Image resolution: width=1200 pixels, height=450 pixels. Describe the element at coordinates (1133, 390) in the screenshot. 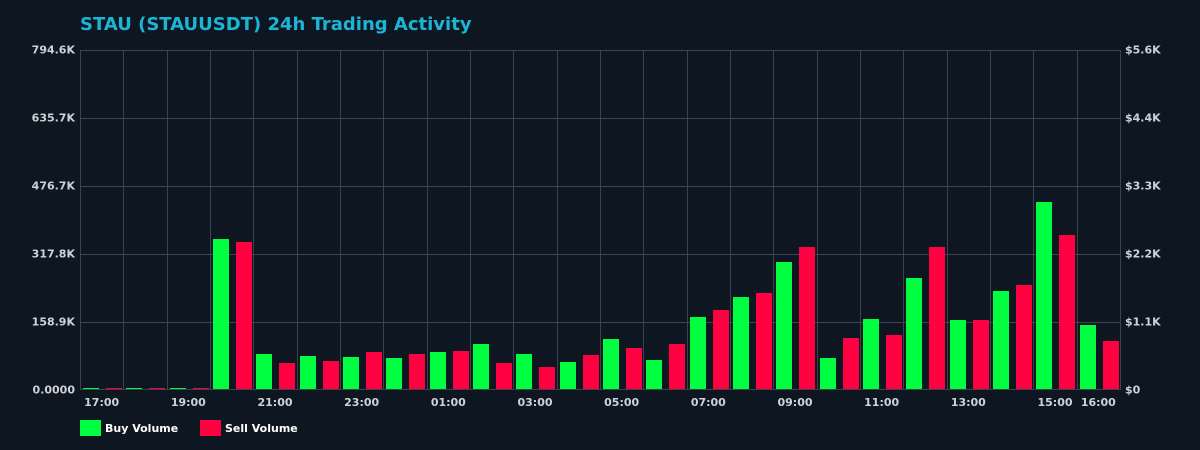

I see `right-y-tick-label: $0` at that location.